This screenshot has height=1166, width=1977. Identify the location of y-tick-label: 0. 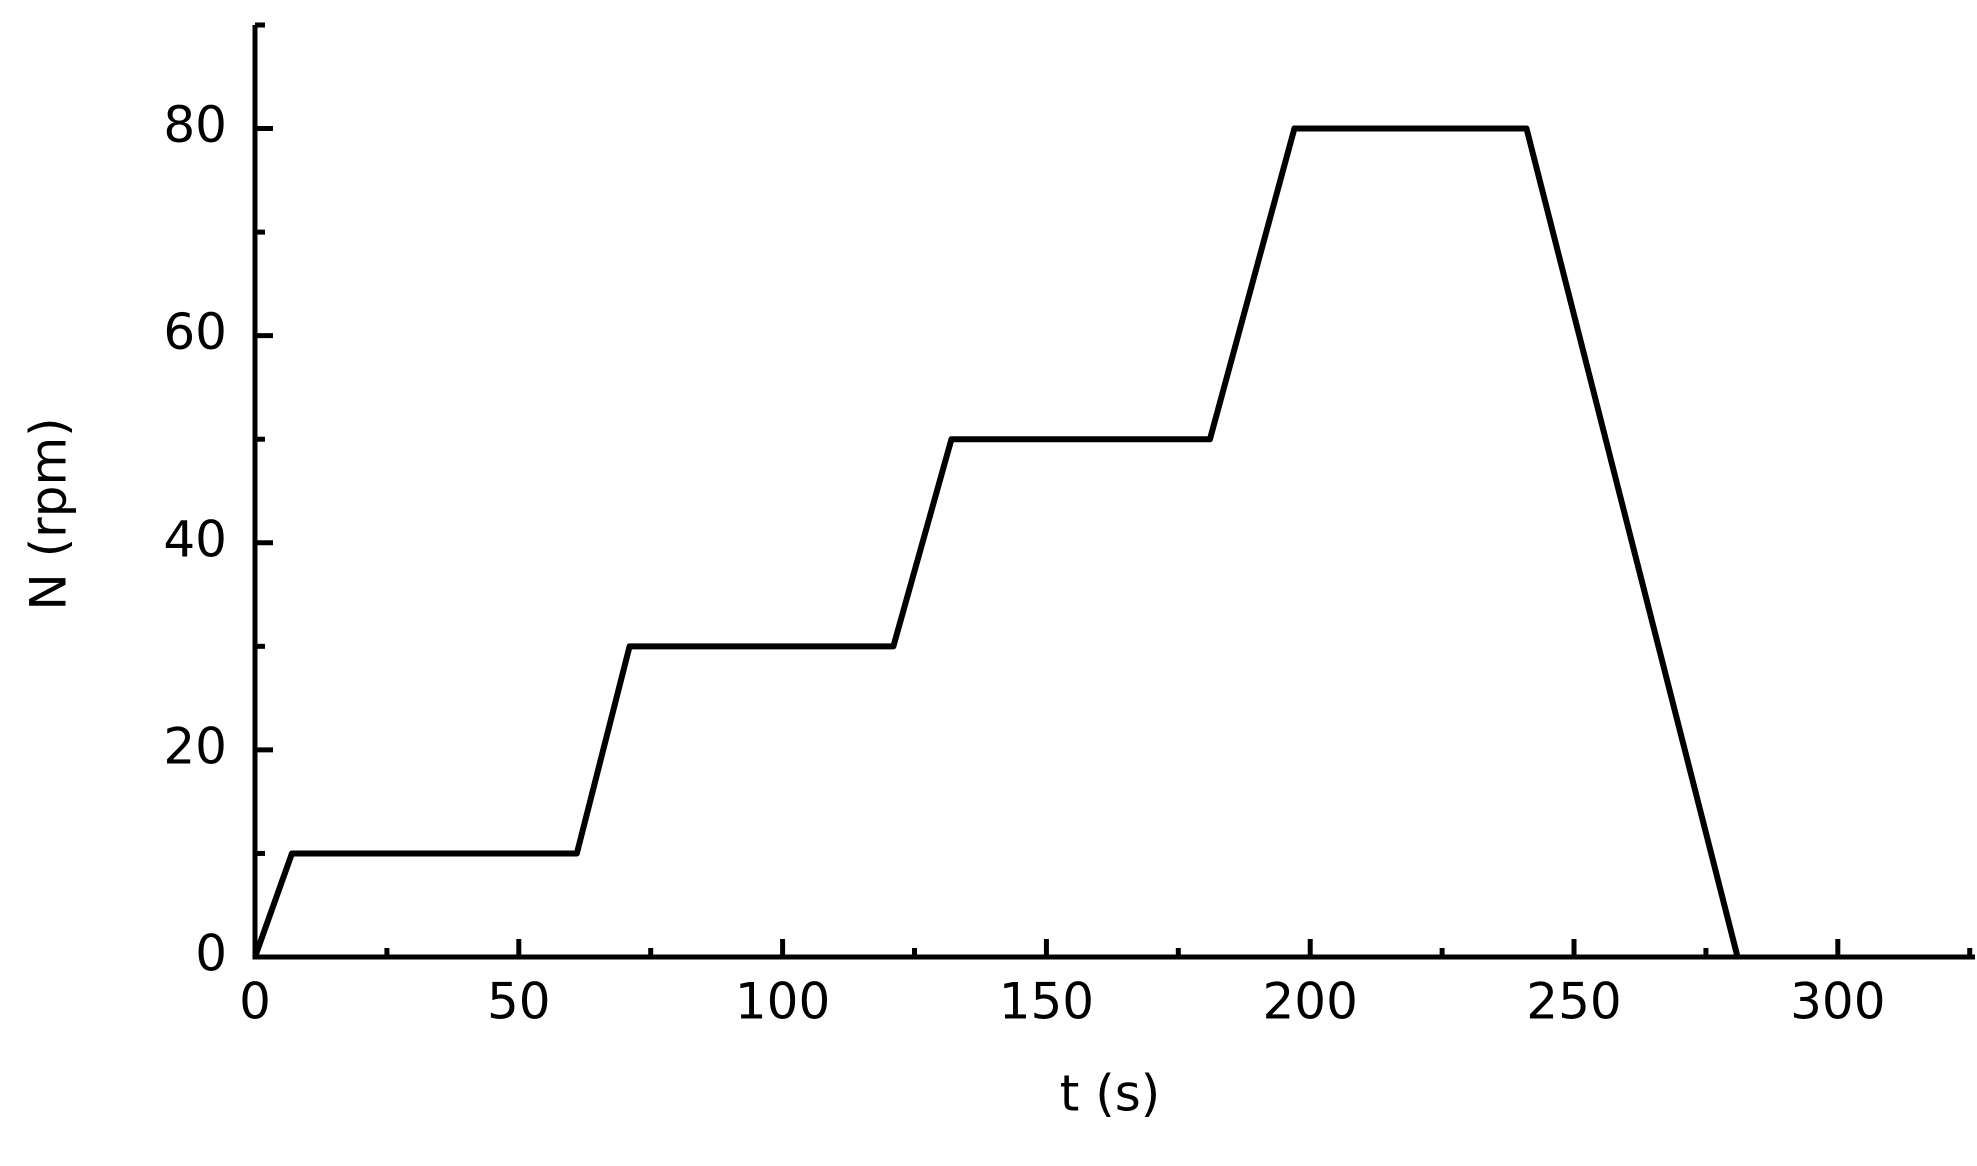
(211, 954).